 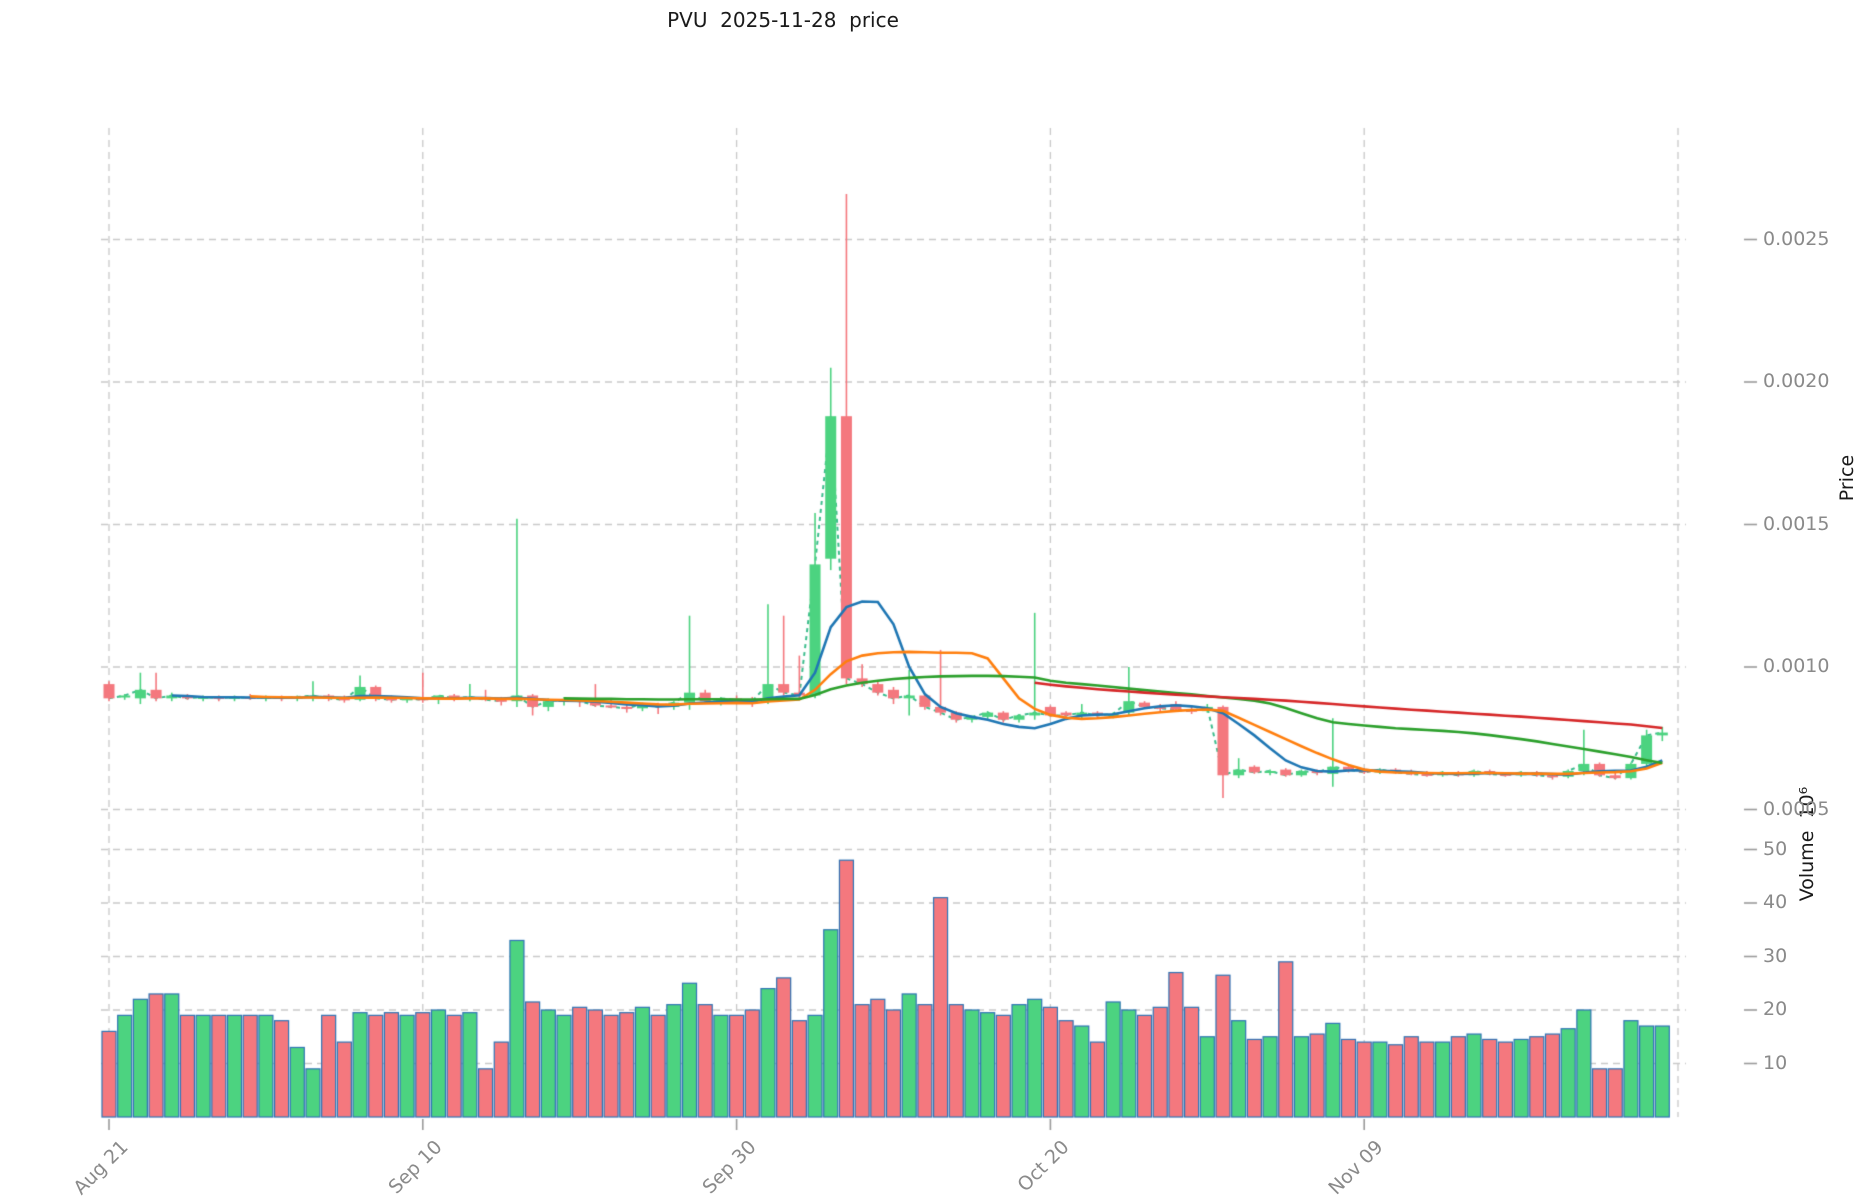 I want to click on price-tick-label: 0.0015, so click(x=1796, y=523).